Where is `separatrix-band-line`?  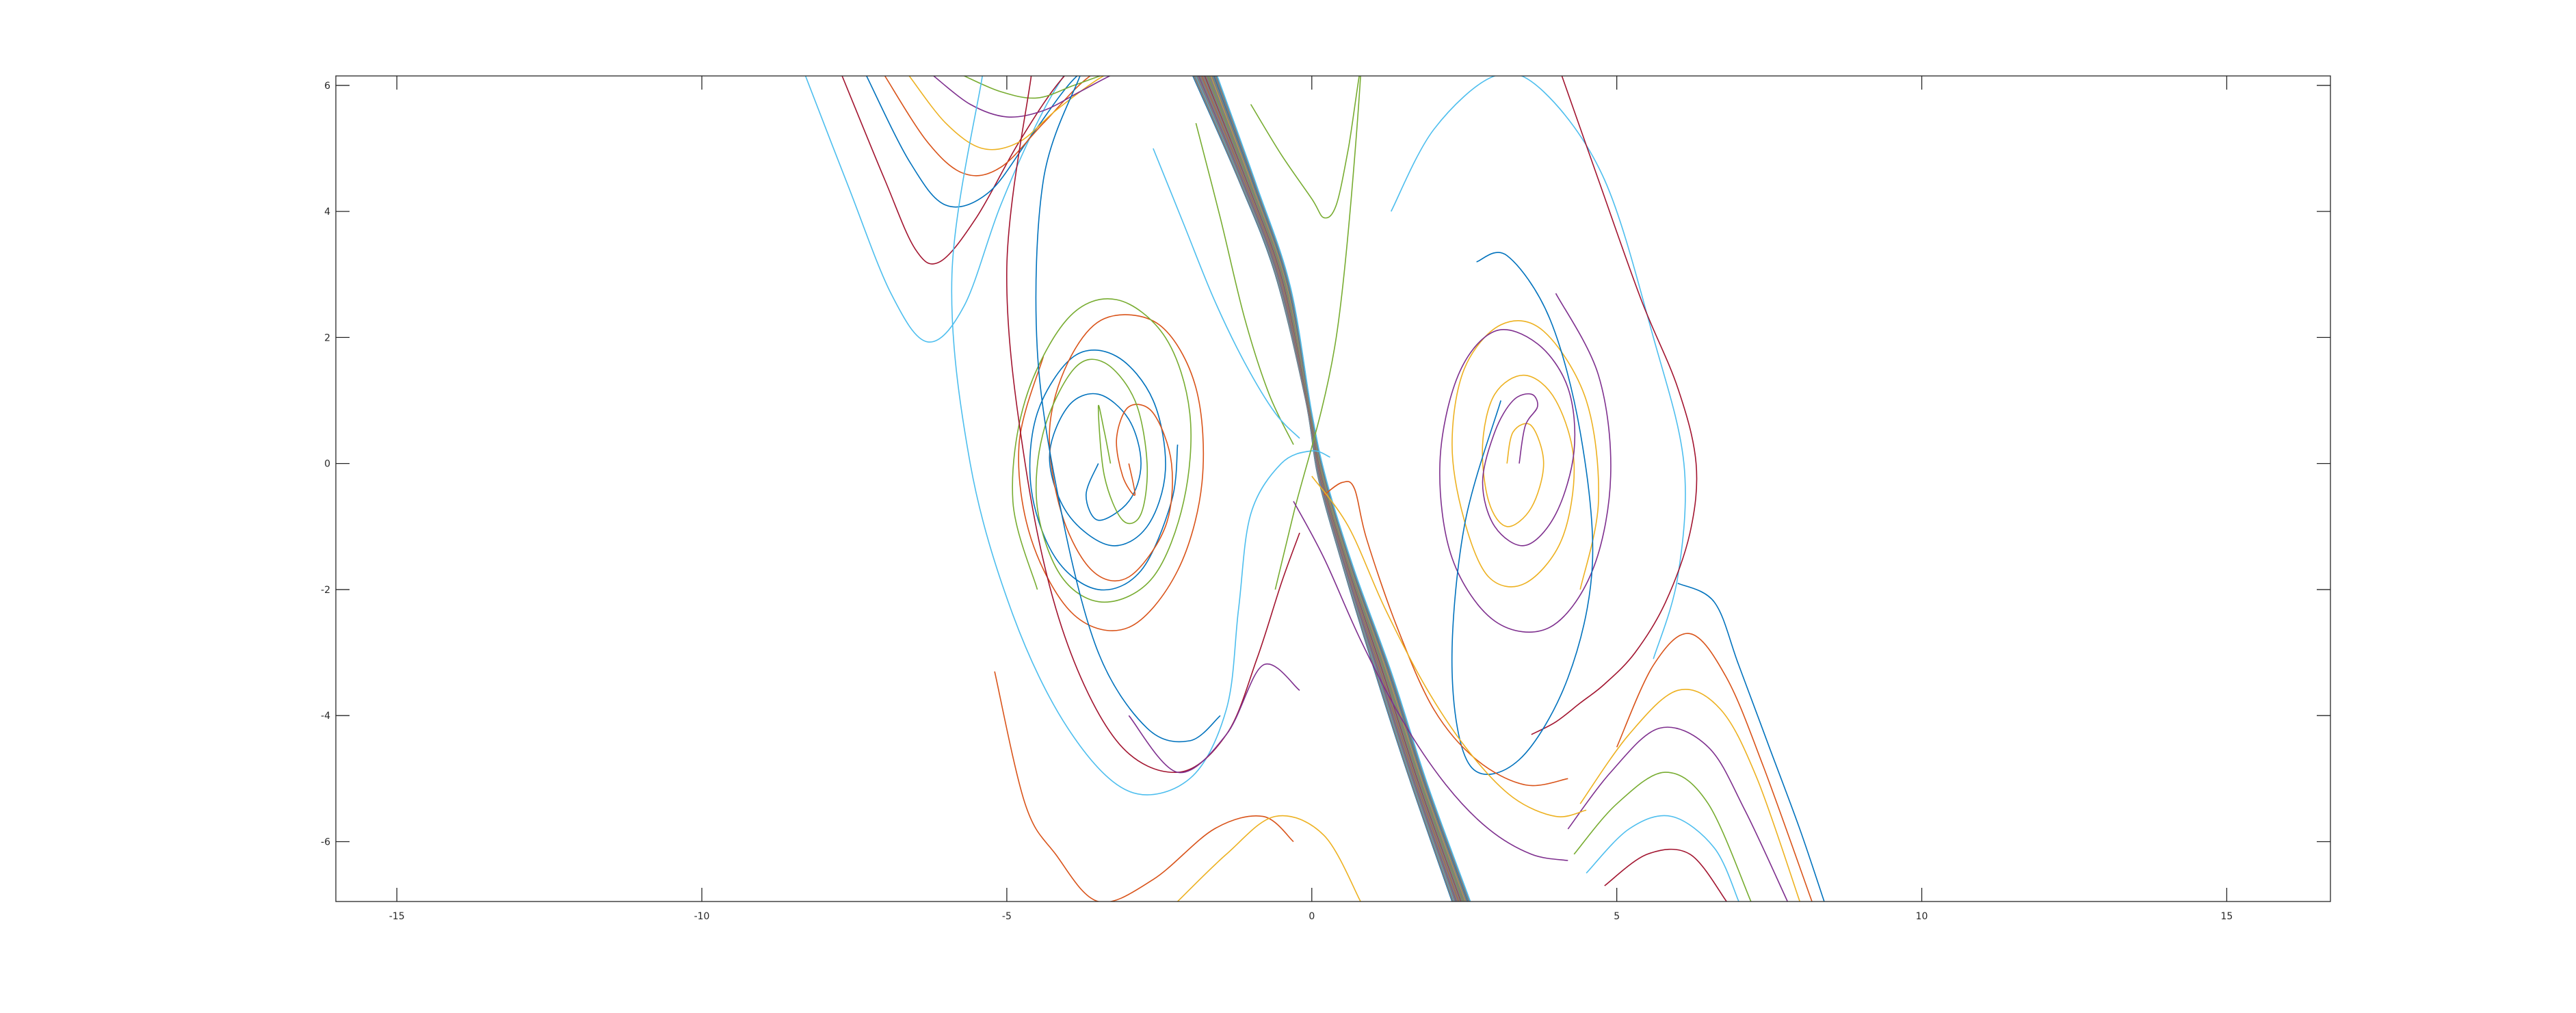
separatrix-band-line is located at coordinates (1343, 489).